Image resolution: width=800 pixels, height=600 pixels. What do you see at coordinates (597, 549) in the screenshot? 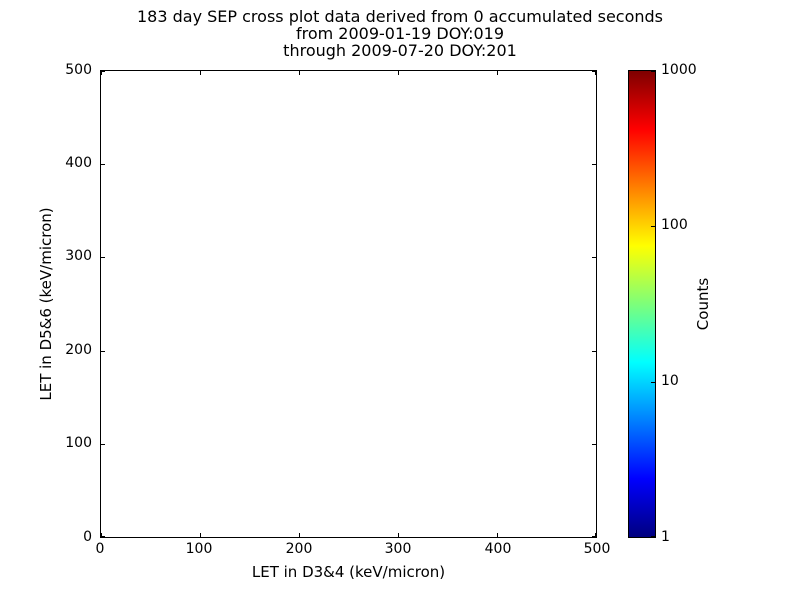
I see `x-tick-label: 500` at bounding box center [597, 549].